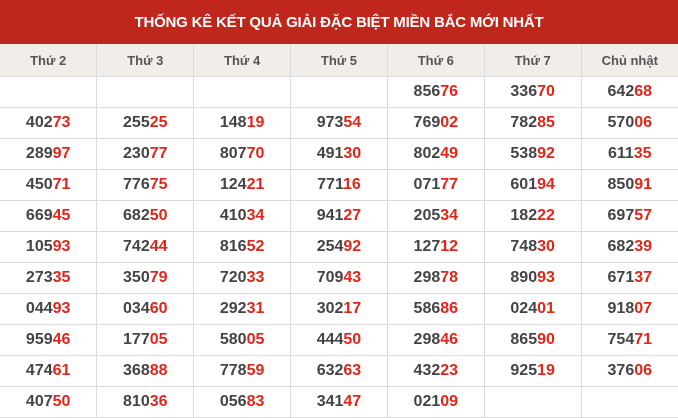 The image size is (678, 418). I want to click on result-cell: 57006, so click(629, 123).